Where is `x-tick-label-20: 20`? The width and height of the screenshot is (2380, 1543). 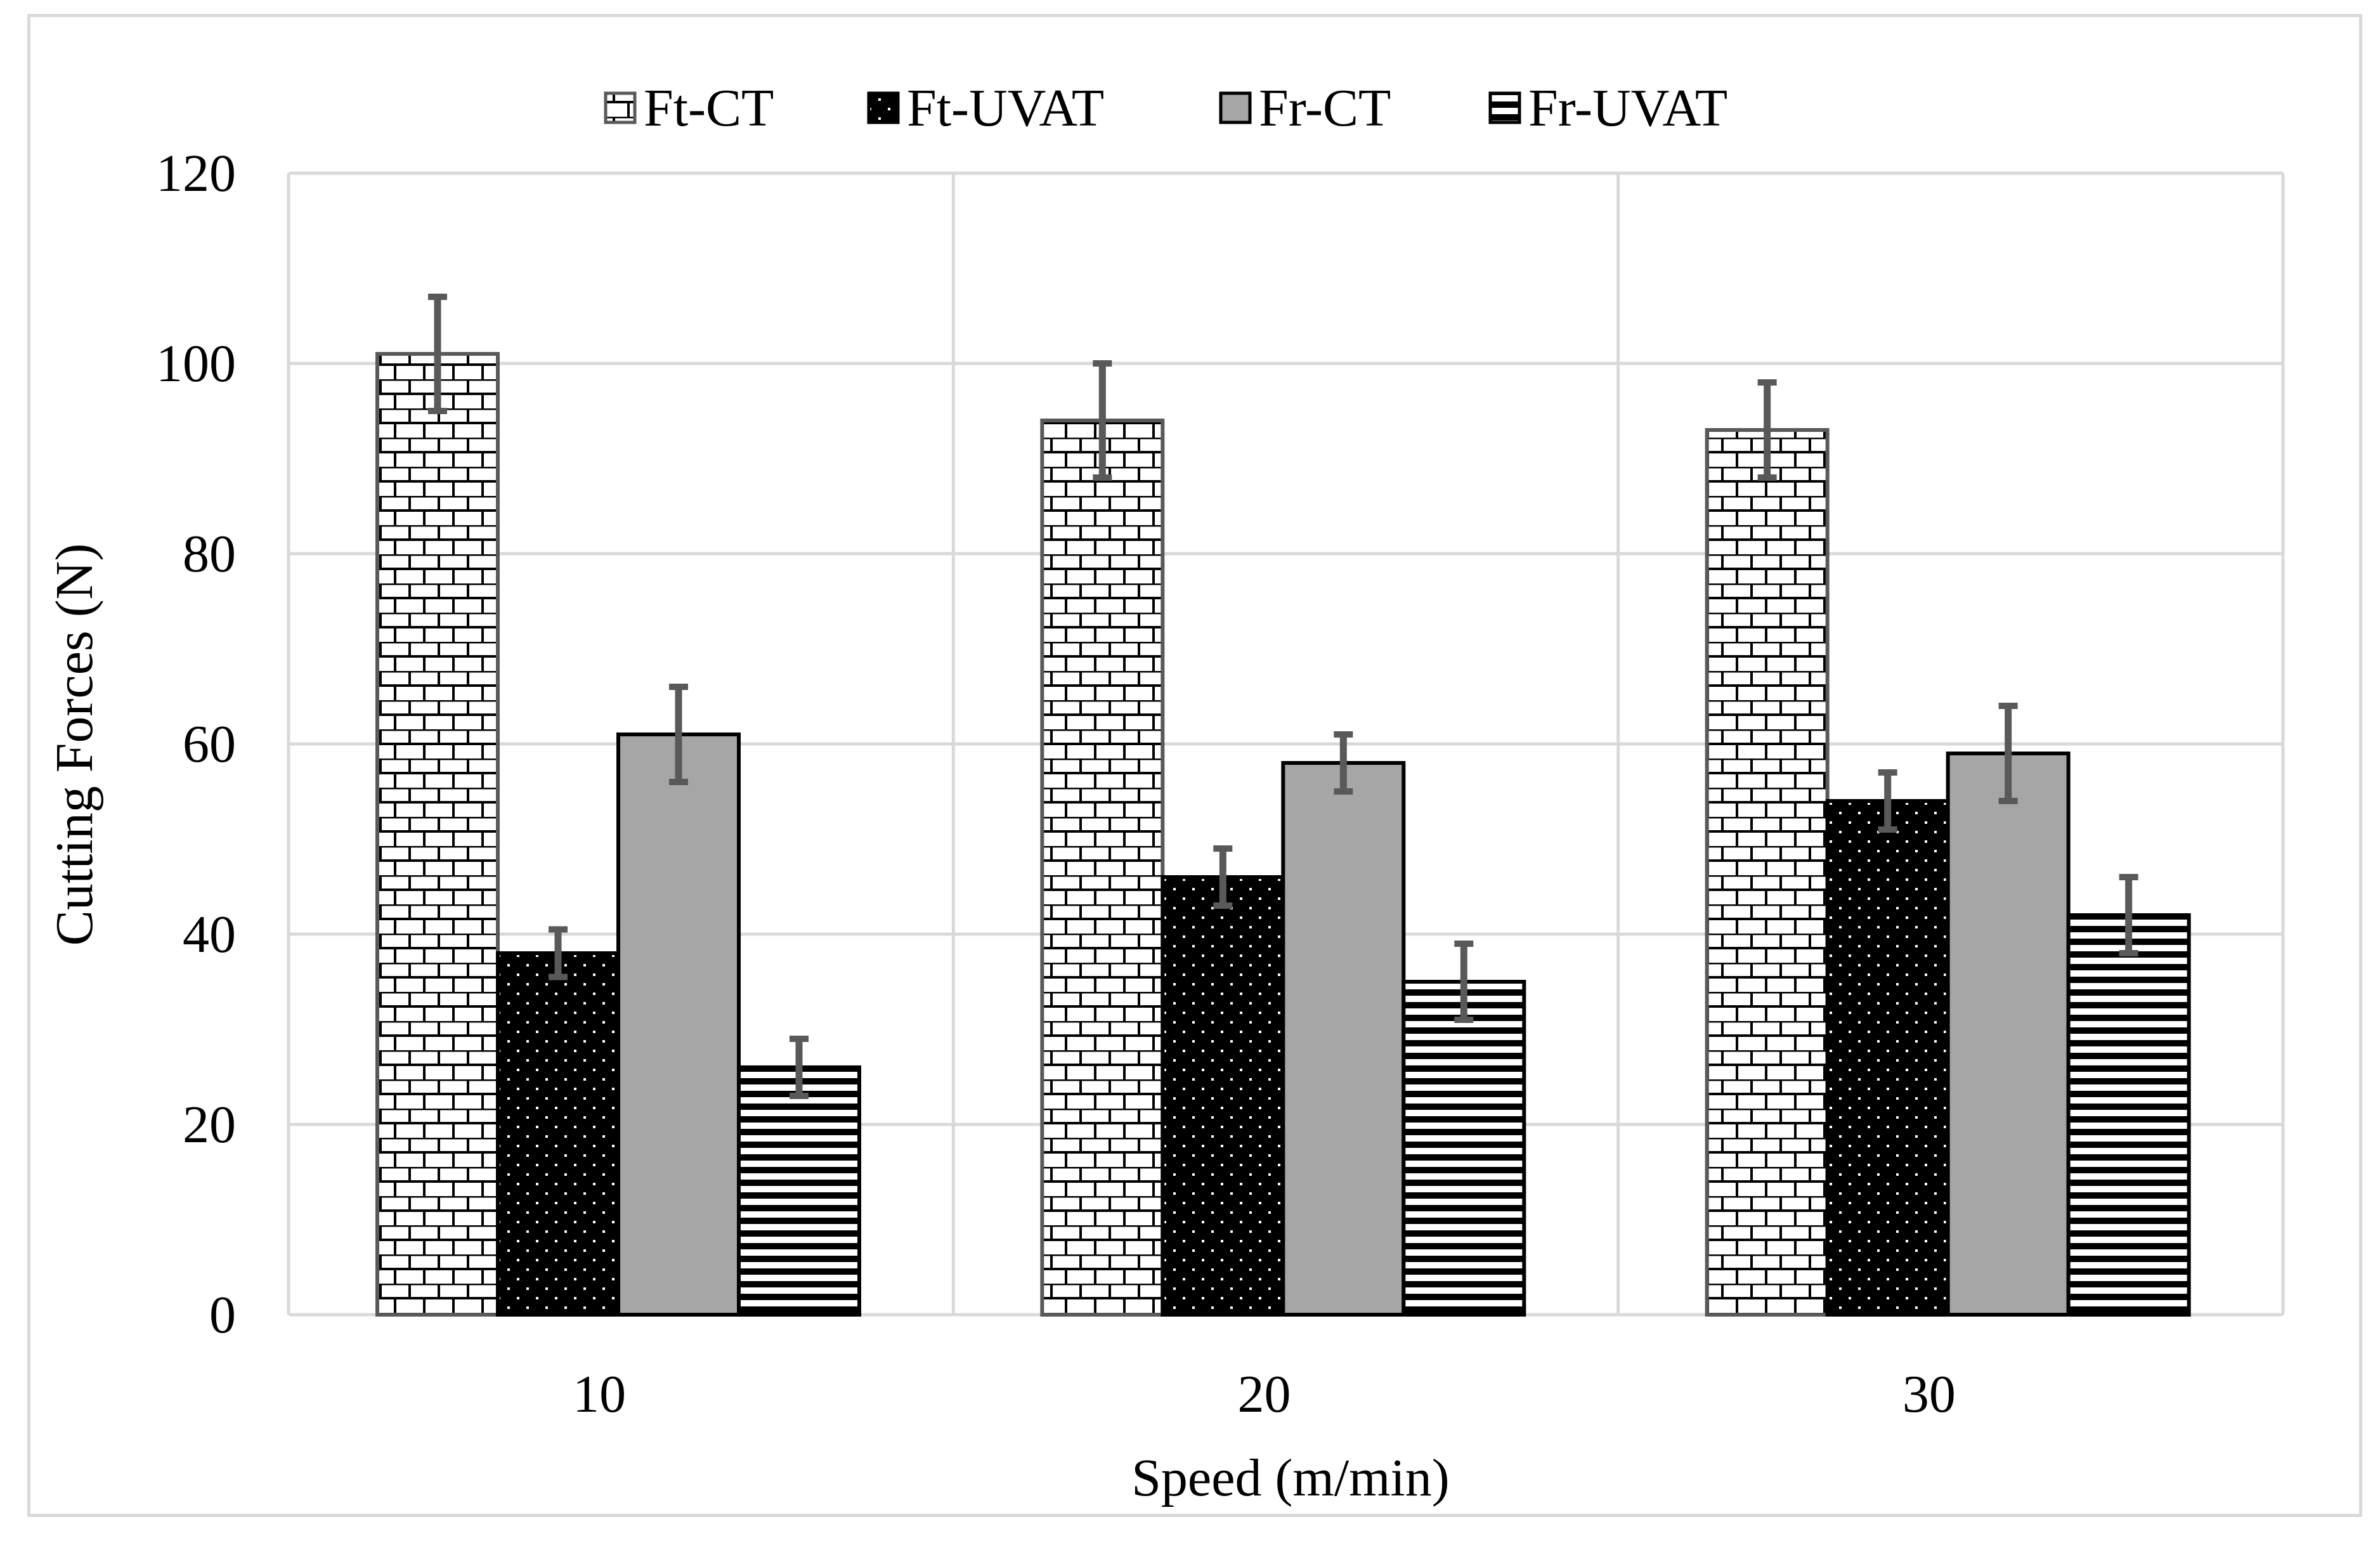
x-tick-label-20: 20 is located at coordinates (1264, 1394).